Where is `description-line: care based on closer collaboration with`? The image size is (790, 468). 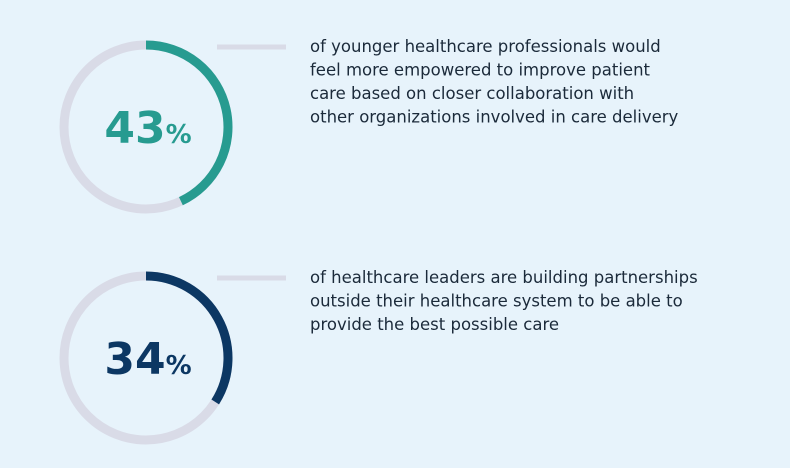 description-line: care based on closer collaboration with is located at coordinates (472, 93).